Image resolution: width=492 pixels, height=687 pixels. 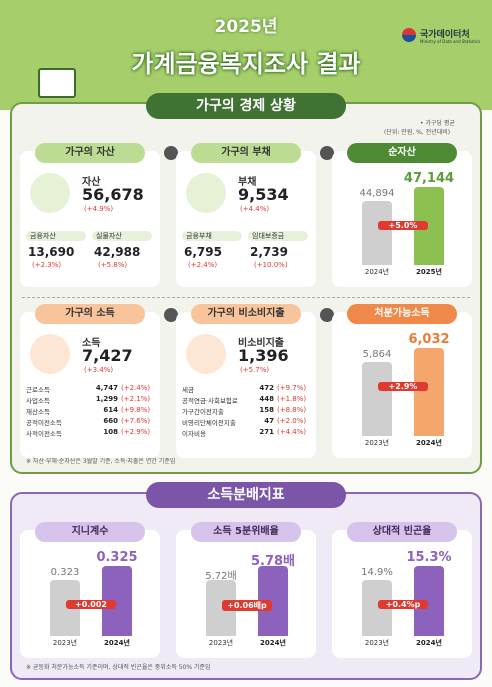 I want to click on item-label: 가구간이전지출, so click(x=203, y=412).